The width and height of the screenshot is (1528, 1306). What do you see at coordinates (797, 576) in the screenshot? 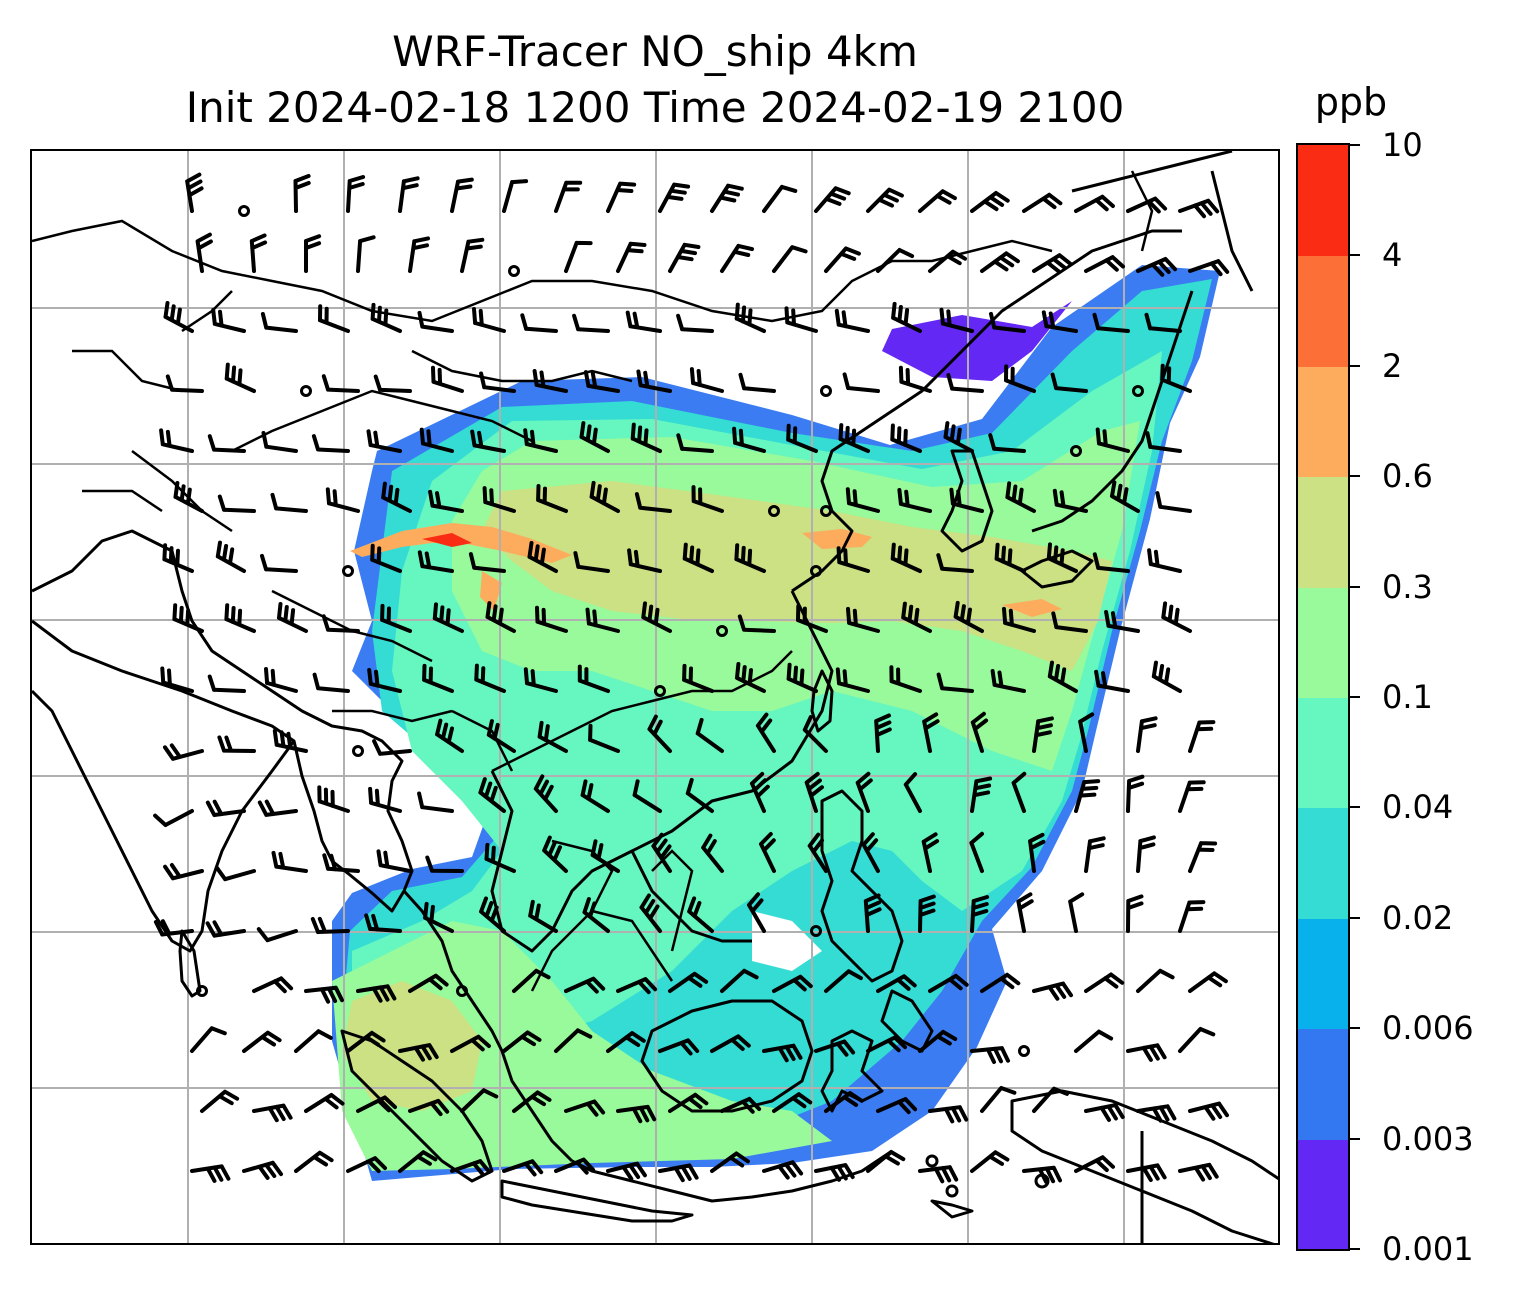
I see `tracer-region-khaki` at bounding box center [797, 576].